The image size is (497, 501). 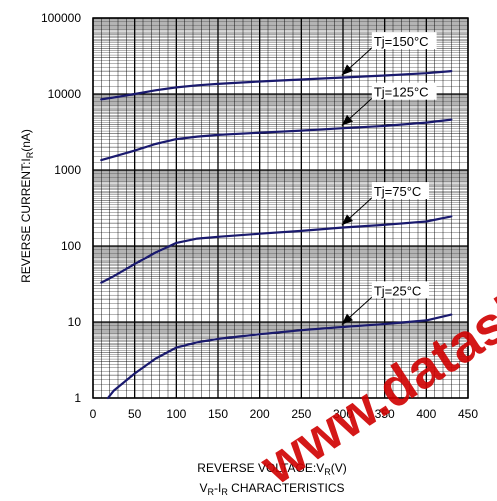 What do you see at coordinates (61, 18) in the screenshot?
I see `y-tick-label: 100000` at bounding box center [61, 18].